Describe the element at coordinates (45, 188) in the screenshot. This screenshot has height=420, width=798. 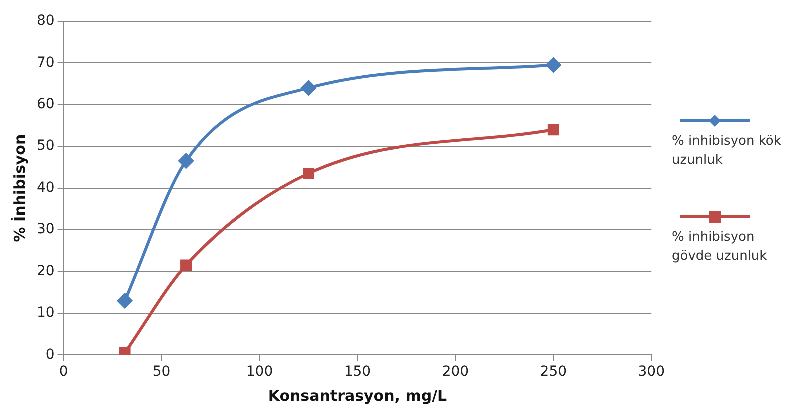
I see `y-tick-label: 40` at that location.